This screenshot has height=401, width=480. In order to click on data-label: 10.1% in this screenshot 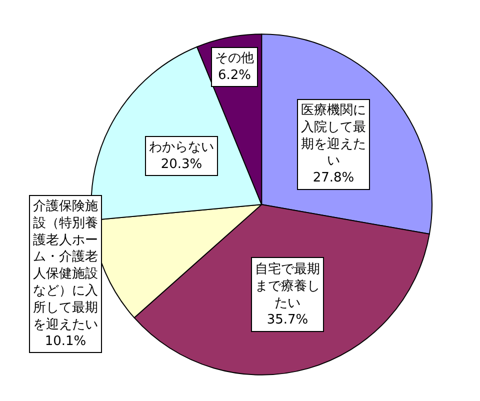, I will do `click(65, 342)`.